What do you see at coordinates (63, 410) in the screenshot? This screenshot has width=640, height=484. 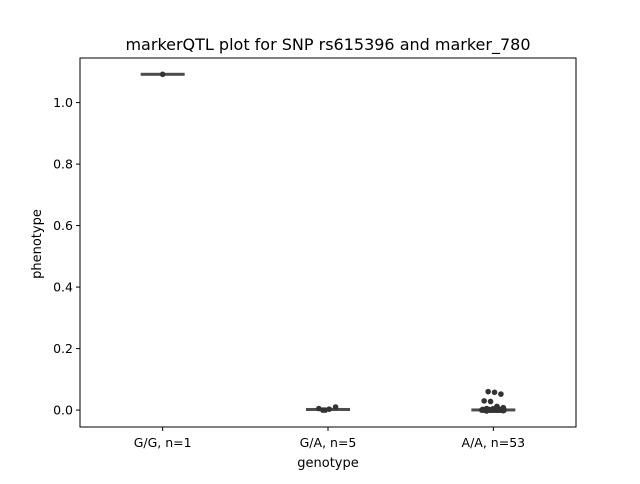 I see `y-tick-label: 0.0` at bounding box center [63, 410].